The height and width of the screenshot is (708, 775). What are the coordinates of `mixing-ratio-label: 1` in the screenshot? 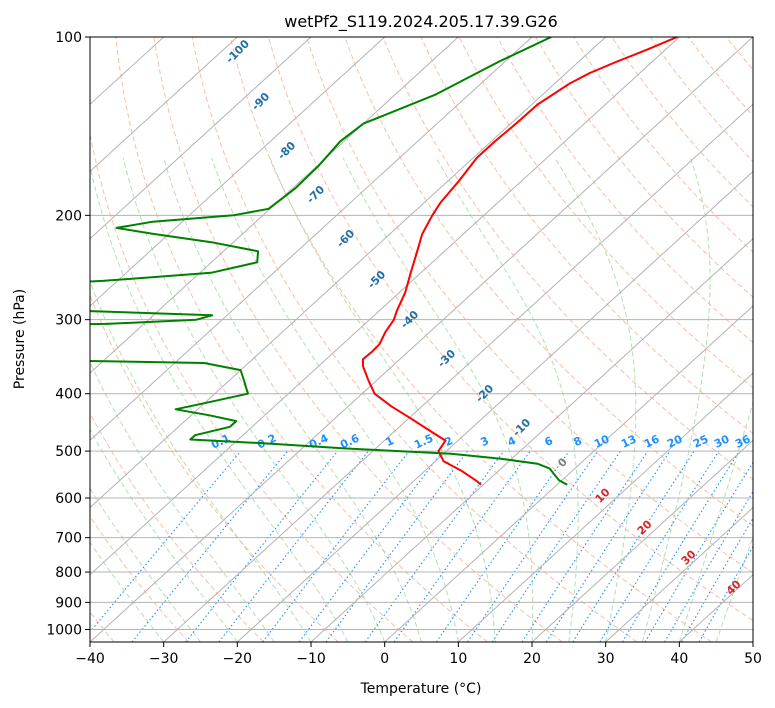 It's located at (390, 441).